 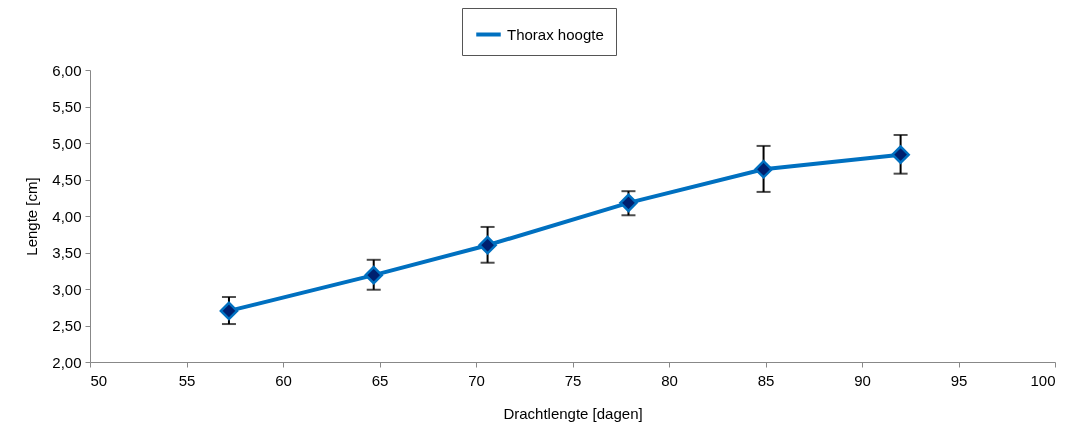 What do you see at coordinates (99, 380) in the screenshot?
I see `x-tick-label: 50` at bounding box center [99, 380].